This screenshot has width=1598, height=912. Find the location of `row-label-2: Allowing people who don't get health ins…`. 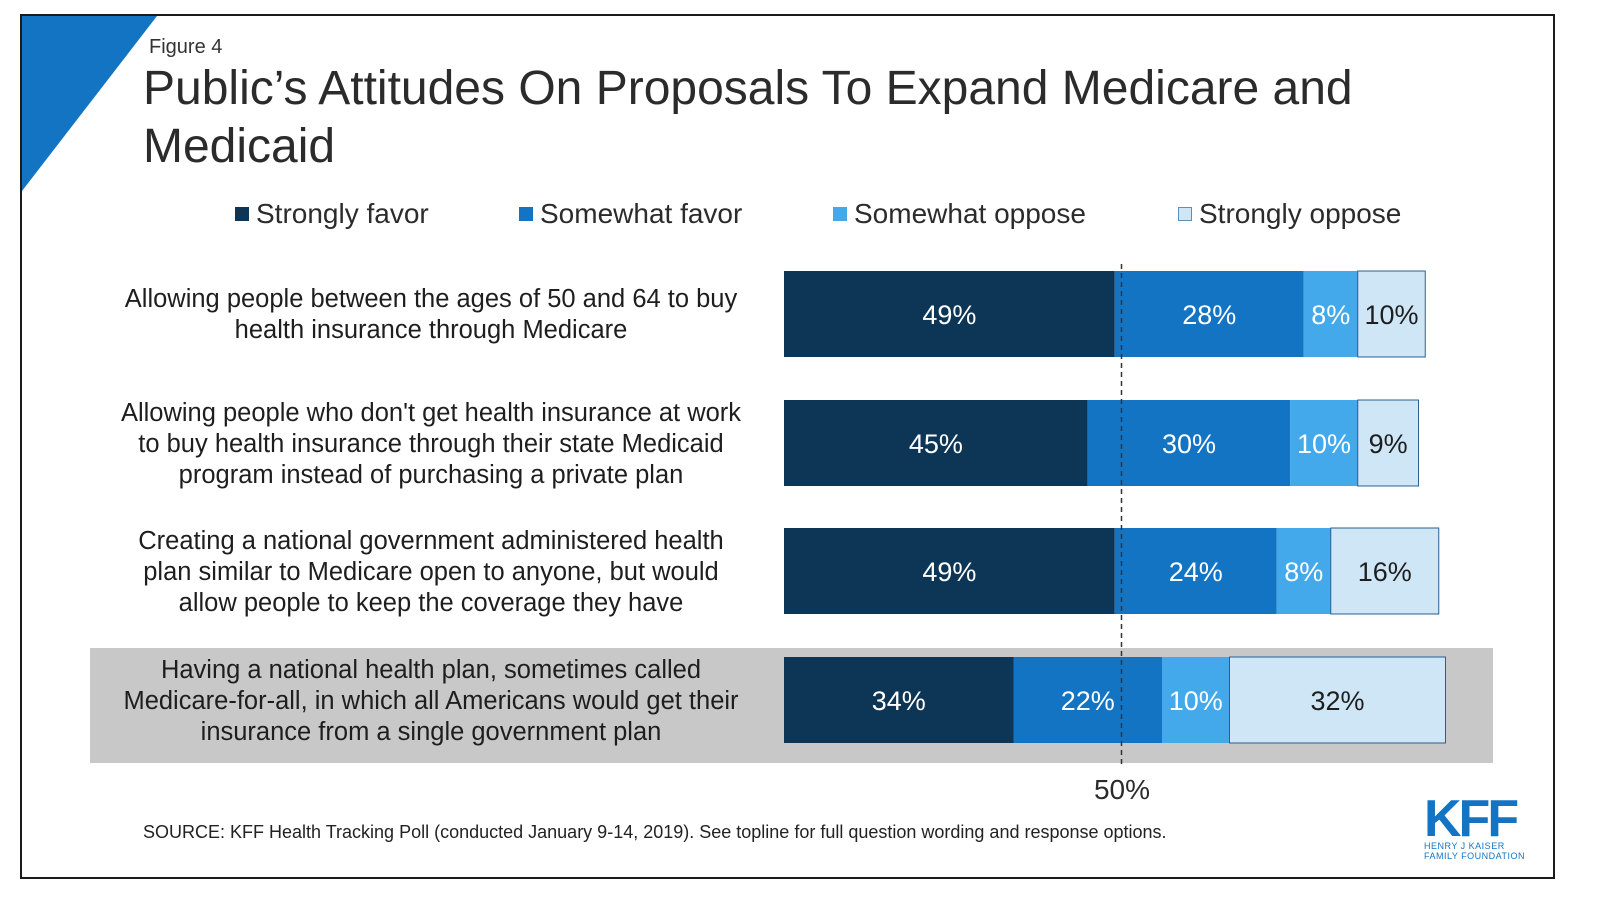

row-label-2: Allowing people who don't get health ins… is located at coordinates (431, 444).